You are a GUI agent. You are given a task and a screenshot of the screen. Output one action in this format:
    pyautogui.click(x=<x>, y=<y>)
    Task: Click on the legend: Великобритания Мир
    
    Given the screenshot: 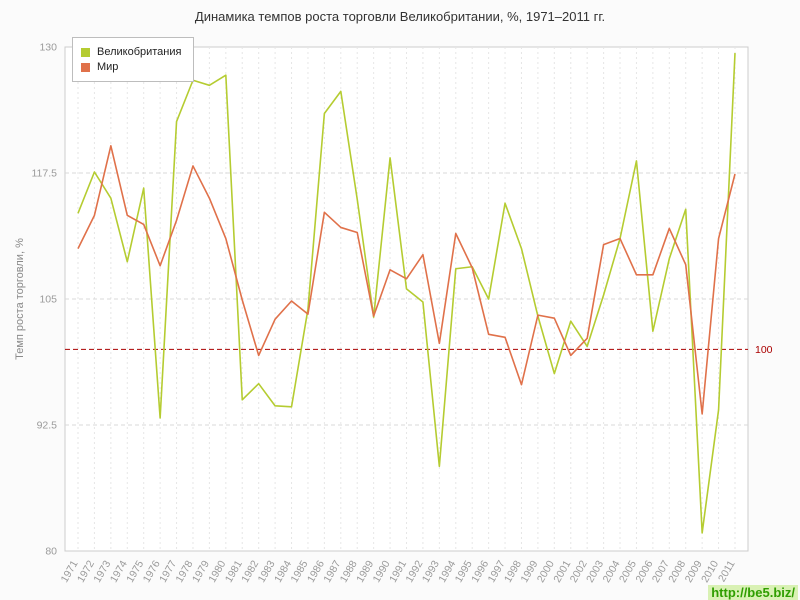 What is the action you would take?
    pyautogui.click(x=133, y=59)
    